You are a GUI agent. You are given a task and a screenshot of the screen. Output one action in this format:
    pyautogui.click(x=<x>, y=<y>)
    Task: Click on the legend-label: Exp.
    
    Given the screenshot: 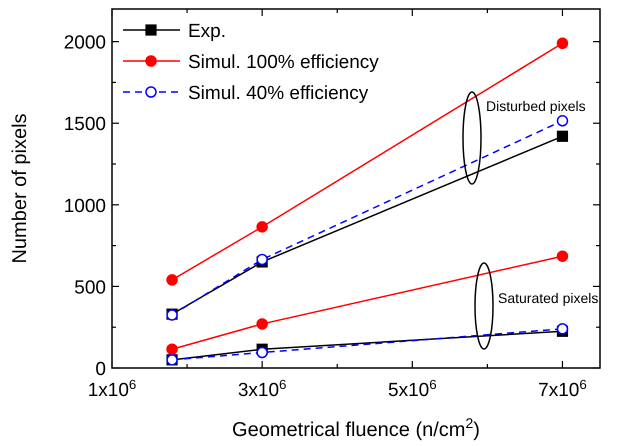 What is the action you would take?
    pyautogui.click(x=207, y=31)
    